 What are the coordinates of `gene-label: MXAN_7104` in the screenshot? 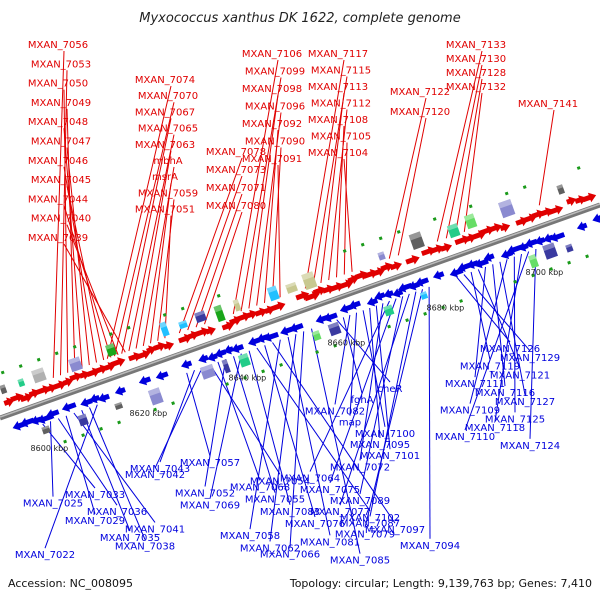 It's located at (338, 153).